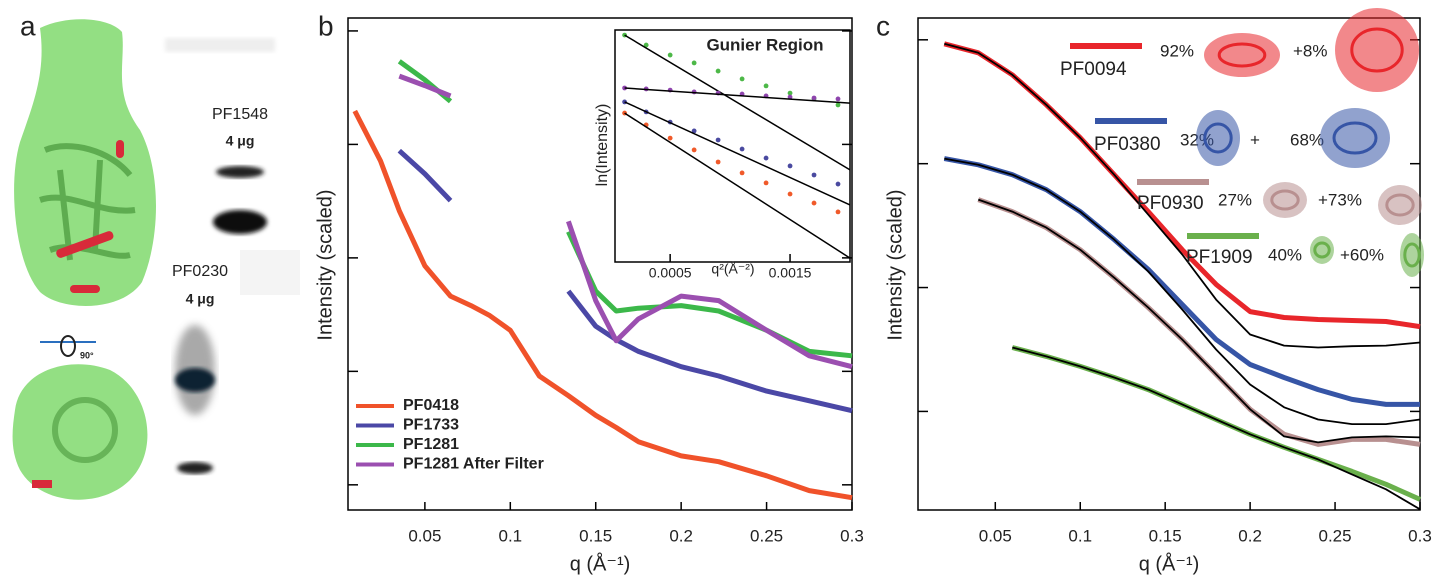 The height and width of the screenshot is (580, 1435). I want to click on x-tick-label: 0.0005, so click(670, 273).